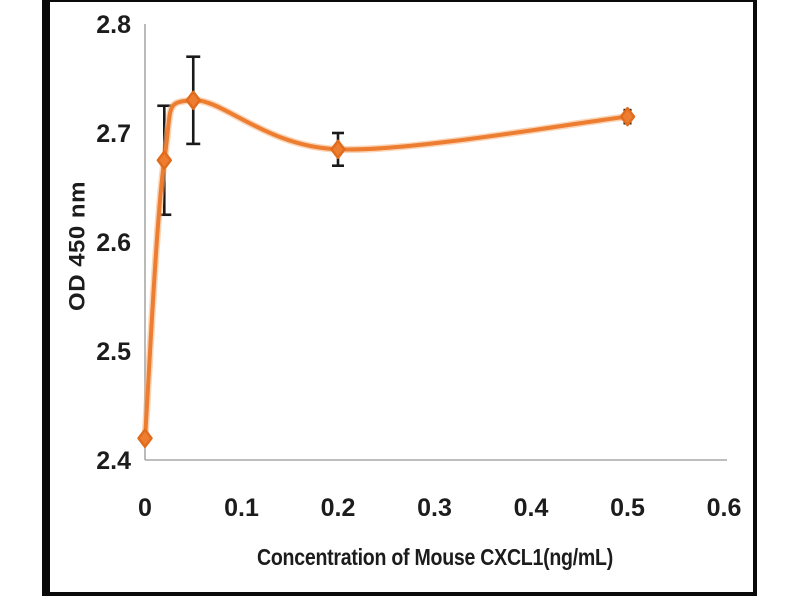 The image size is (800, 600). Describe the element at coordinates (113, 134) in the screenshot. I see `y-tick-label: 2.7` at that location.